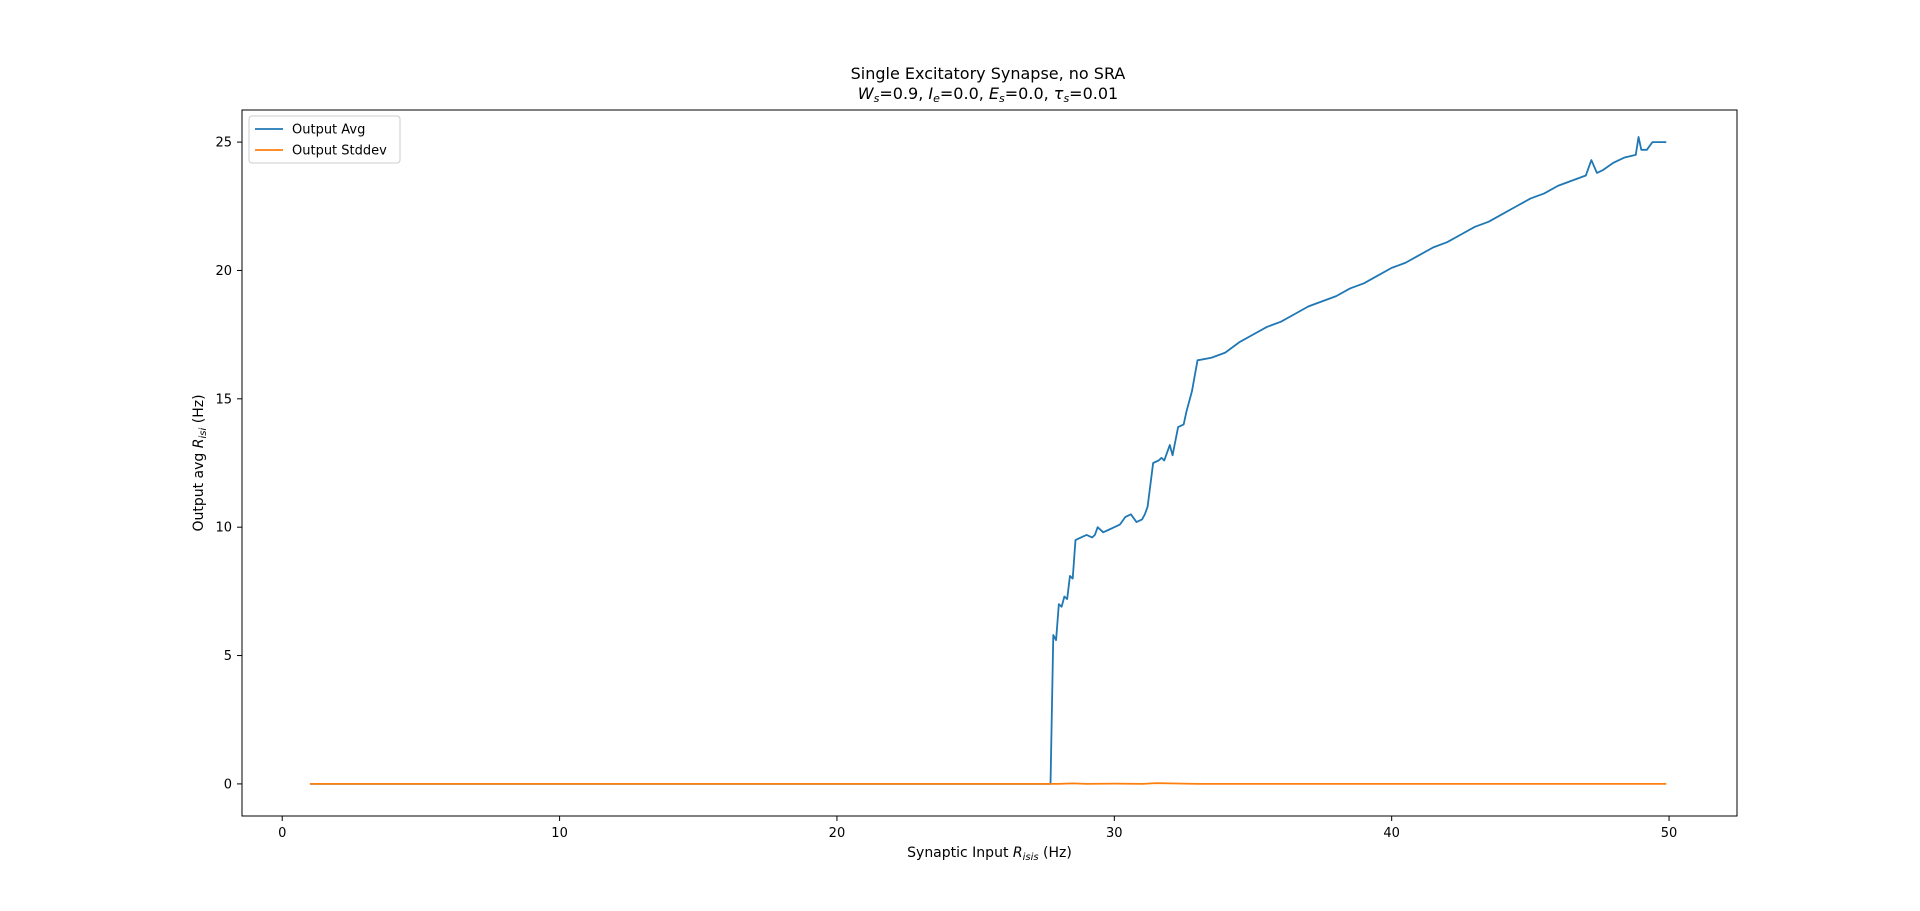 This screenshot has width=1920, height=911. Describe the element at coordinates (328, 130) in the screenshot. I see `legend-label-output-avg: Output Avg` at that location.